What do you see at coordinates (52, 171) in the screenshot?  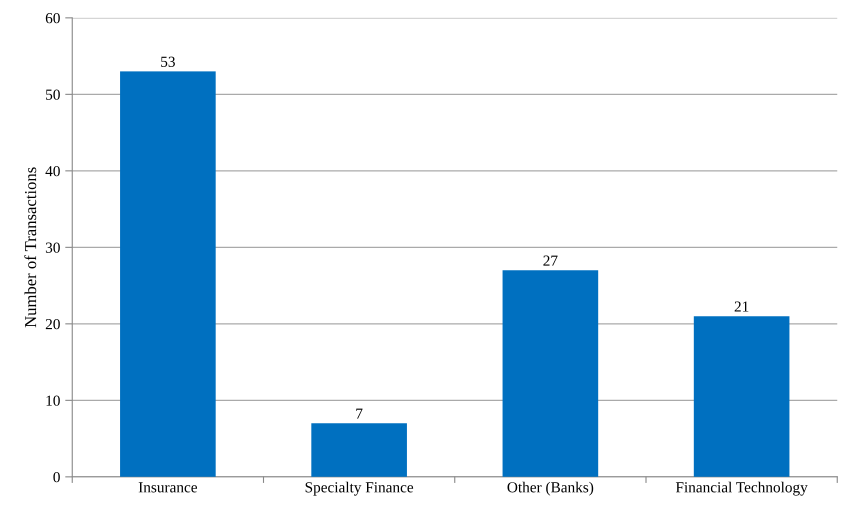 I see `y-tick-label: 40` at bounding box center [52, 171].